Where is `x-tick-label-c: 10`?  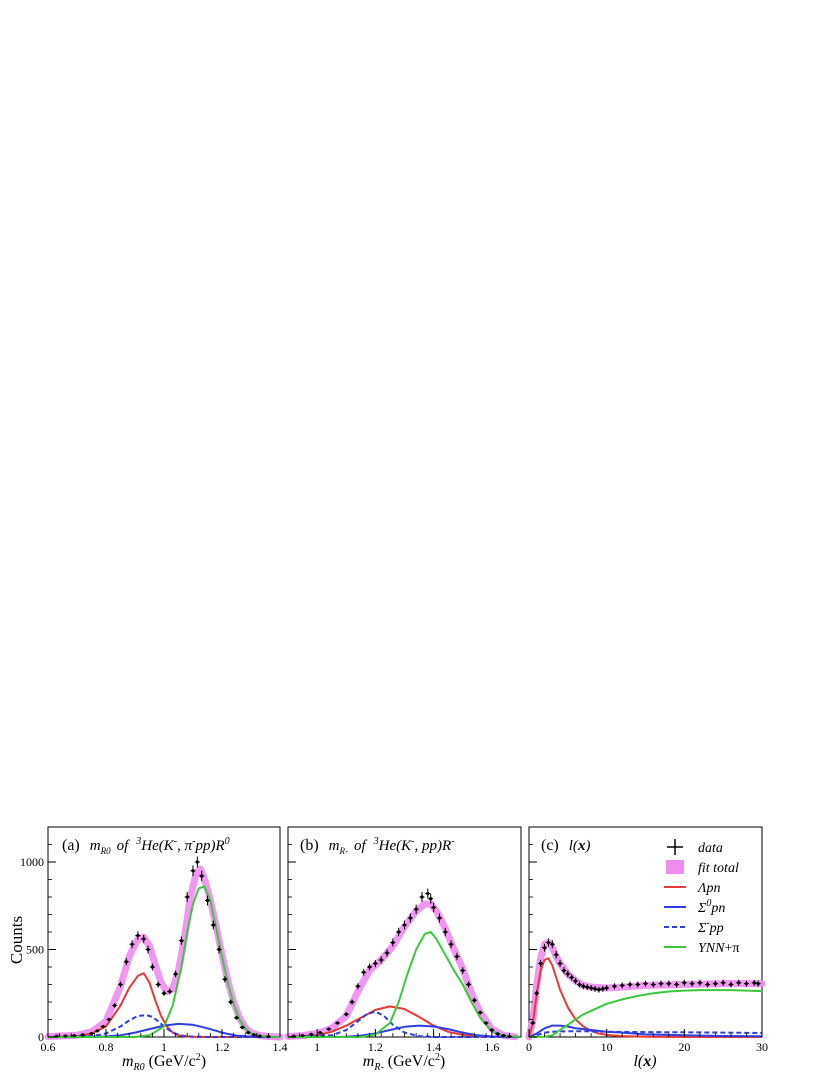 x-tick-label-c: 10 is located at coordinates (607, 1047).